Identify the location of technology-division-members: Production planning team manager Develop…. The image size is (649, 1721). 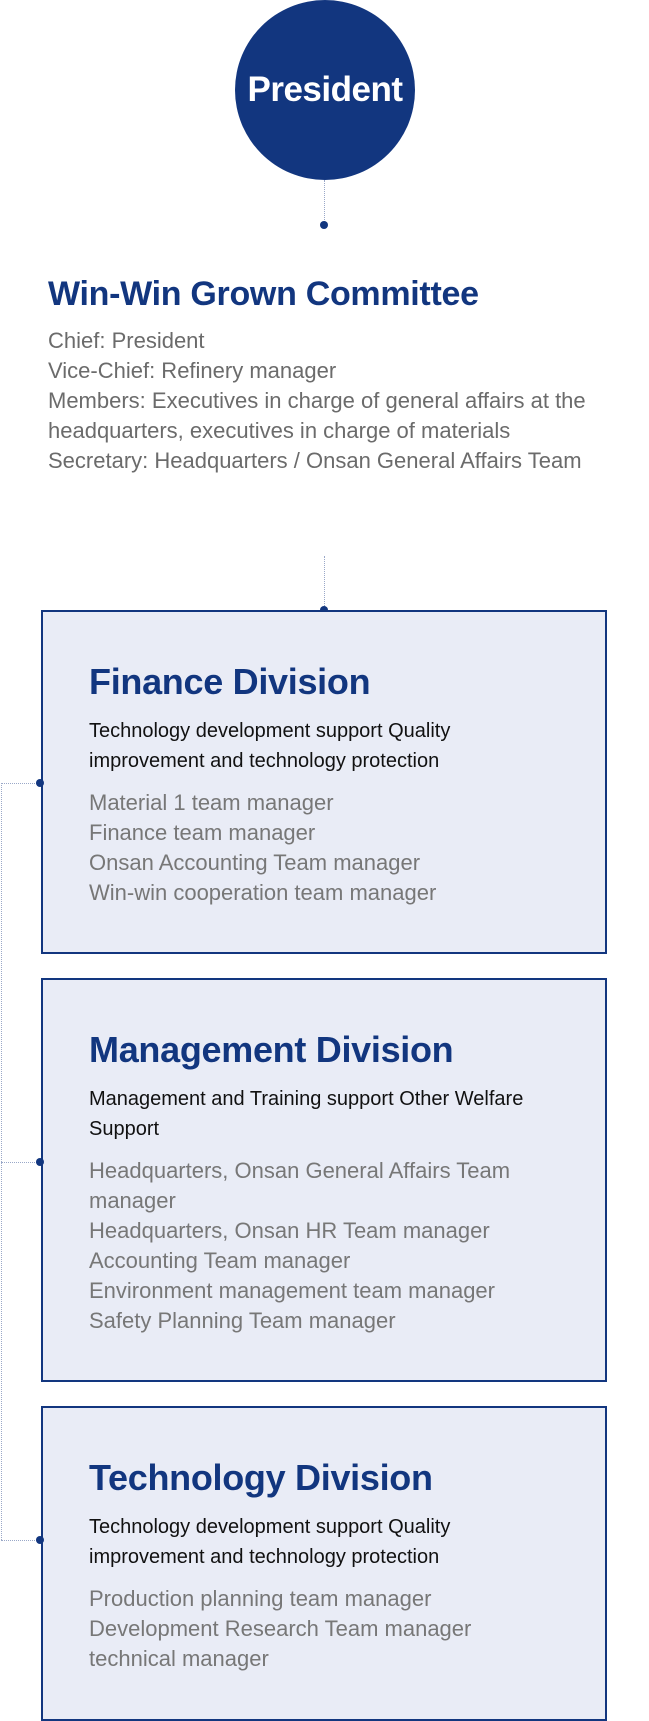
(329, 1629).